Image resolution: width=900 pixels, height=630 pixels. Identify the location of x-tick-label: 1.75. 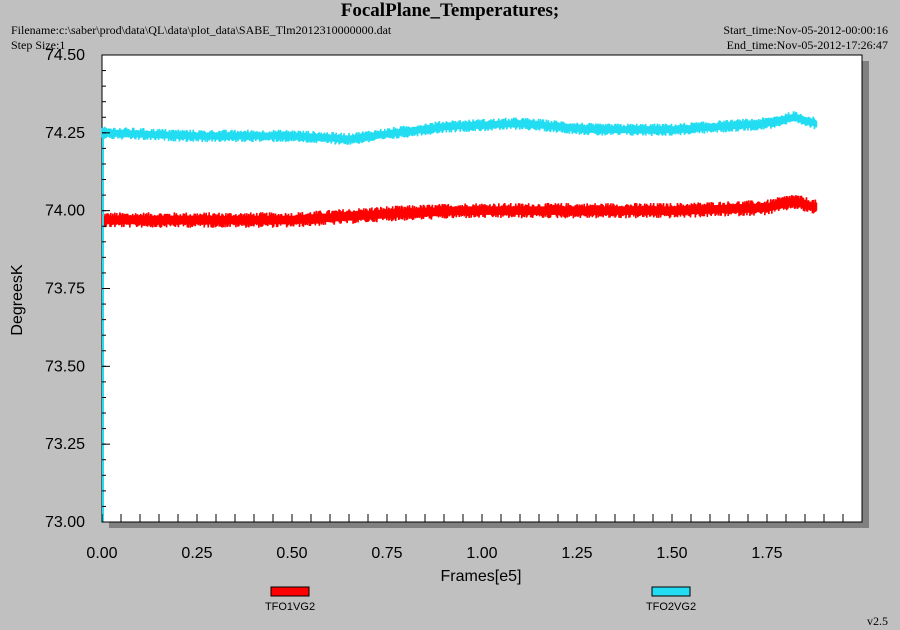
(766, 553).